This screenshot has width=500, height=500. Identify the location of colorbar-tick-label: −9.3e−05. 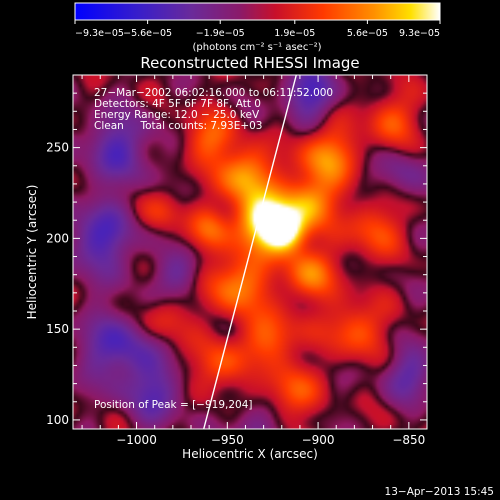
(99, 33).